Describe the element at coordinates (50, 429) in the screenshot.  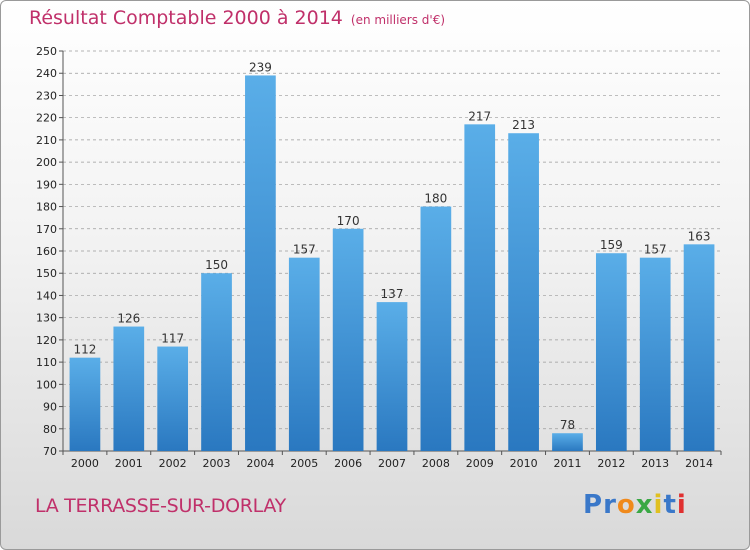
I see `y-tick-label: 80` at that location.